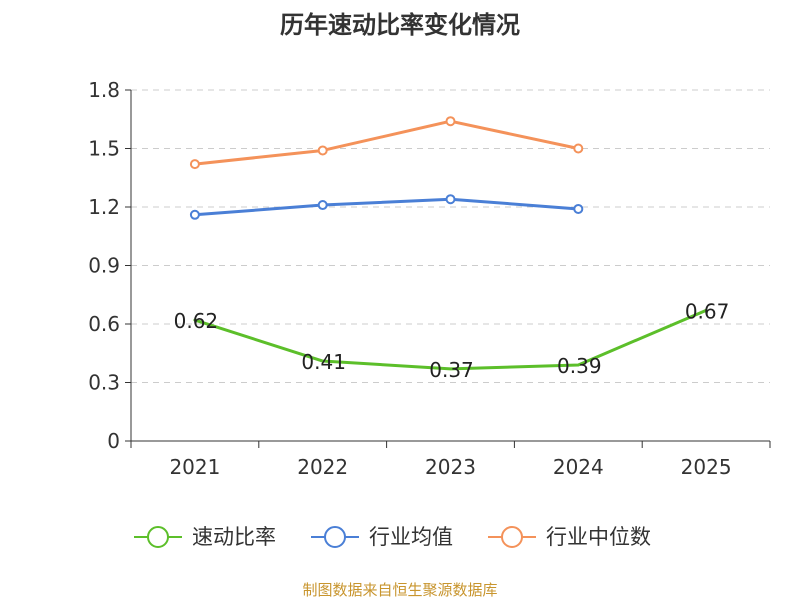  I want to click on legend-marker-quick-ratio, so click(158, 537).